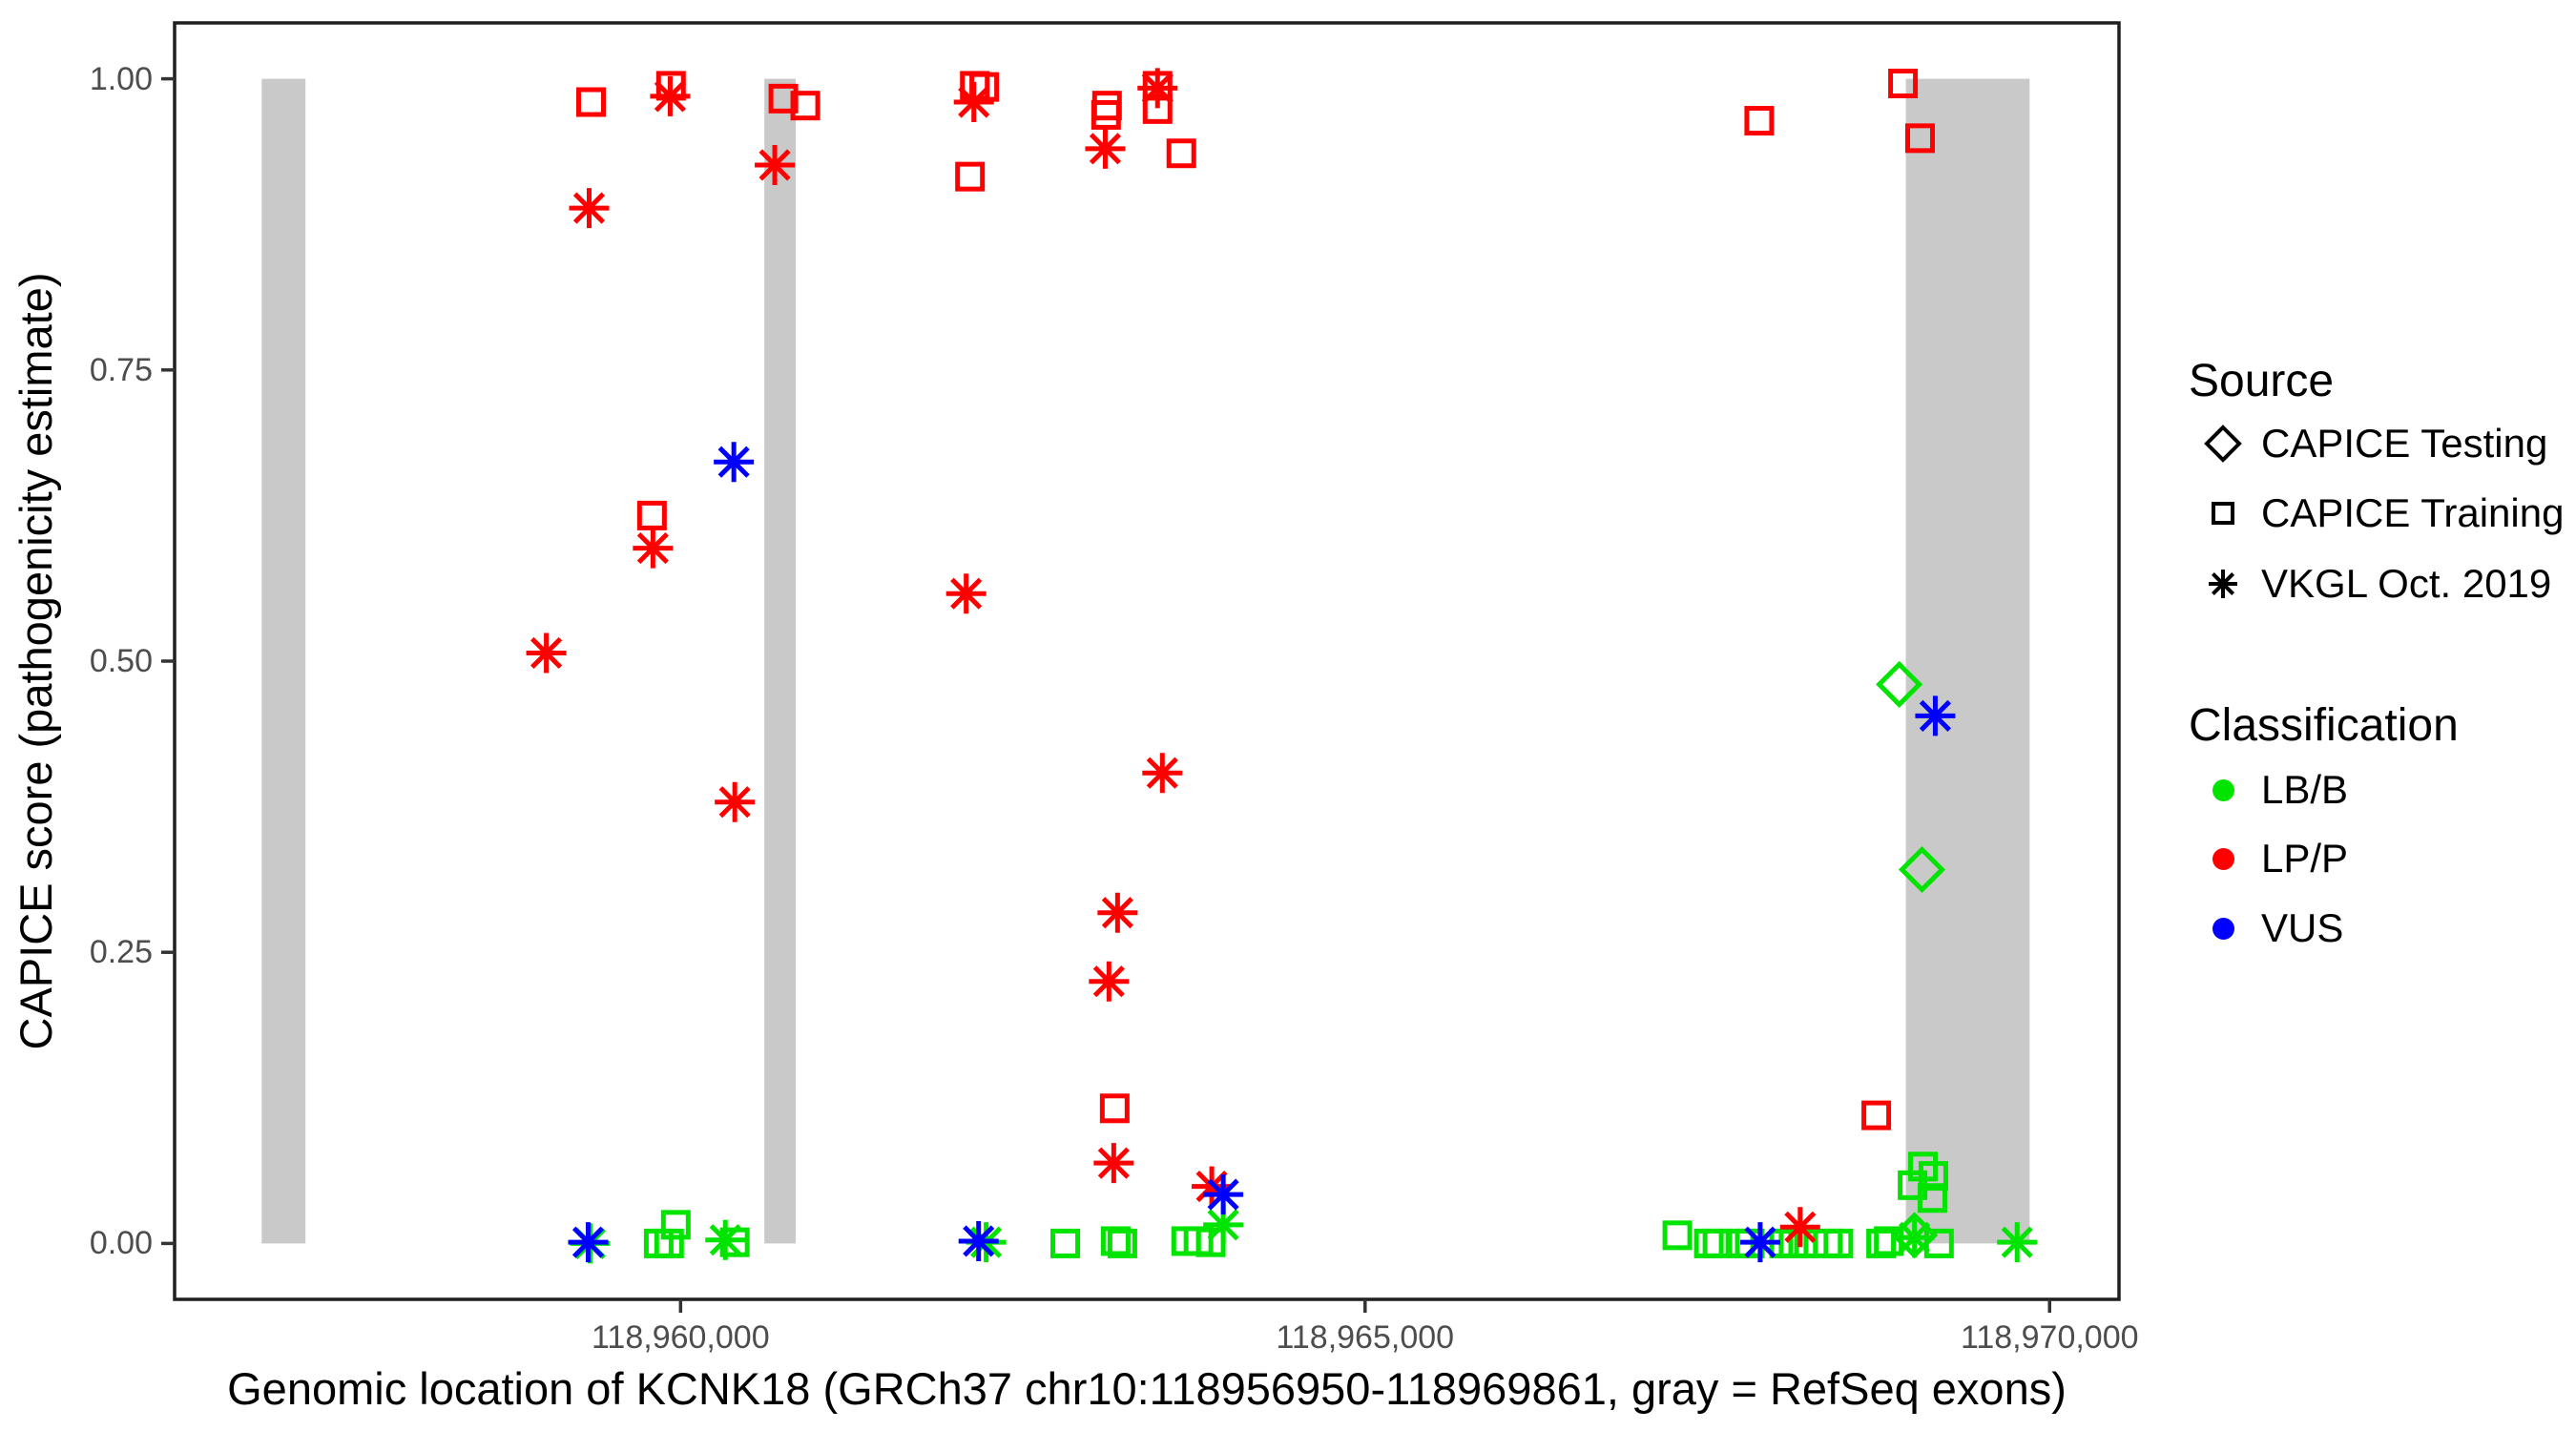 Image resolution: width=2576 pixels, height=1431 pixels. What do you see at coordinates (2381, 859) in the screenshot?
I see `legend-item-lpp: LP/P` at bounding box center [2381, 859].